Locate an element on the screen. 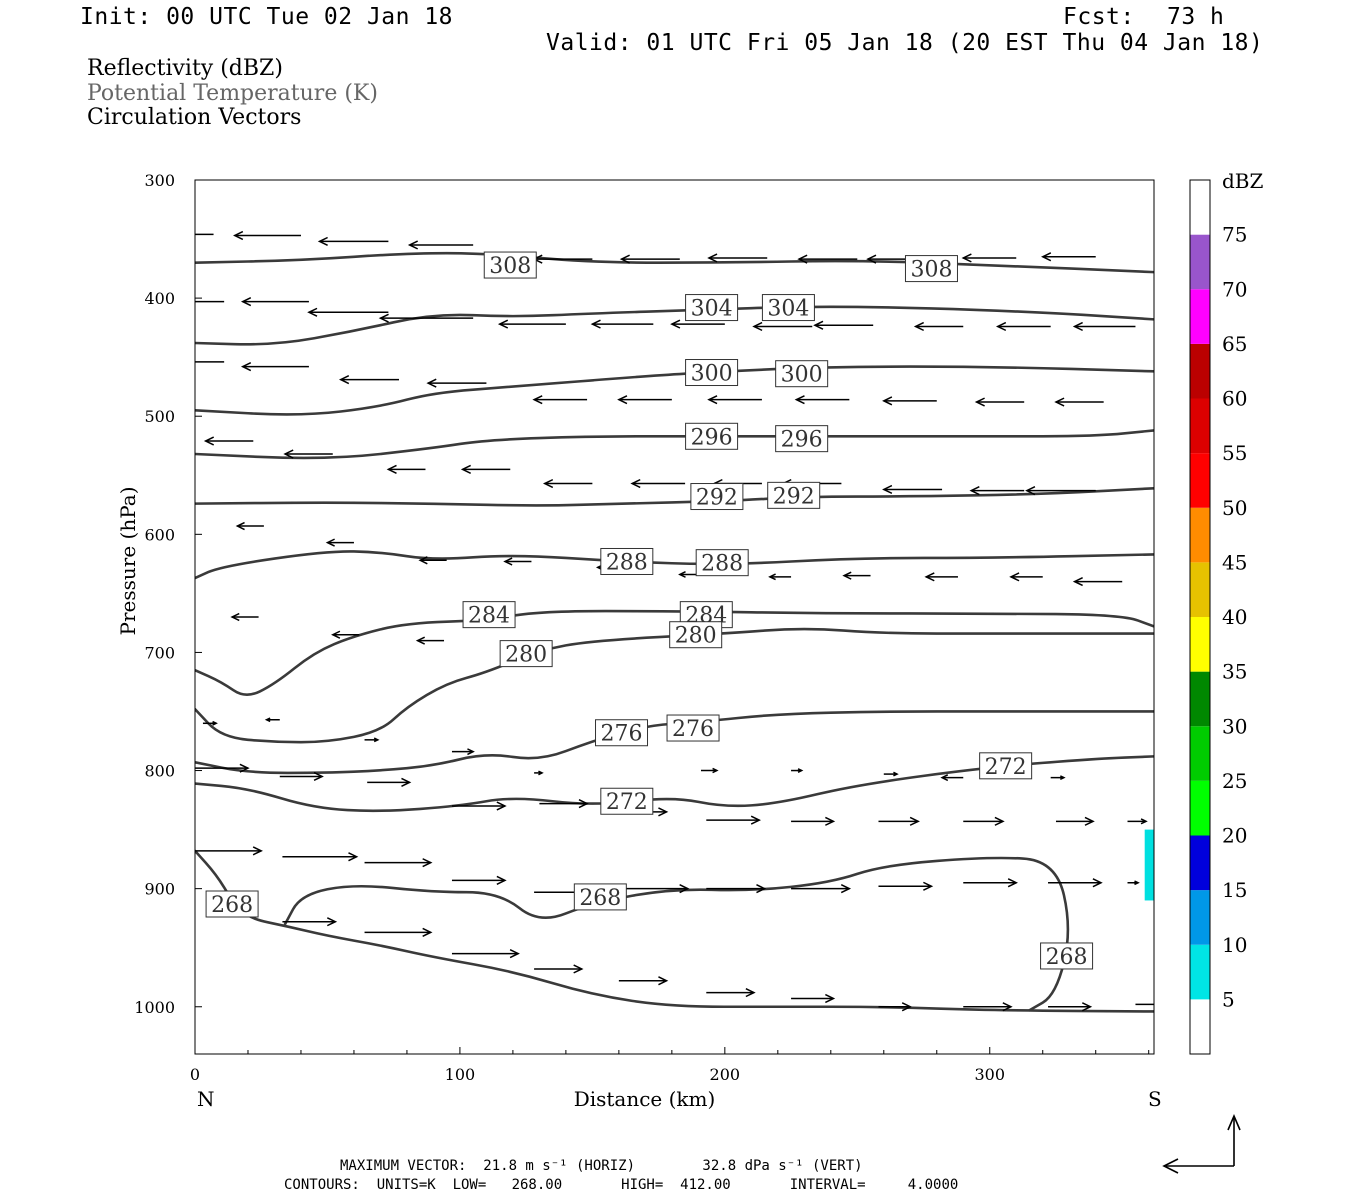 The width and height of the screenshot is (1350, 1200). contour-label: 272 is located at coordinates (627, 802).